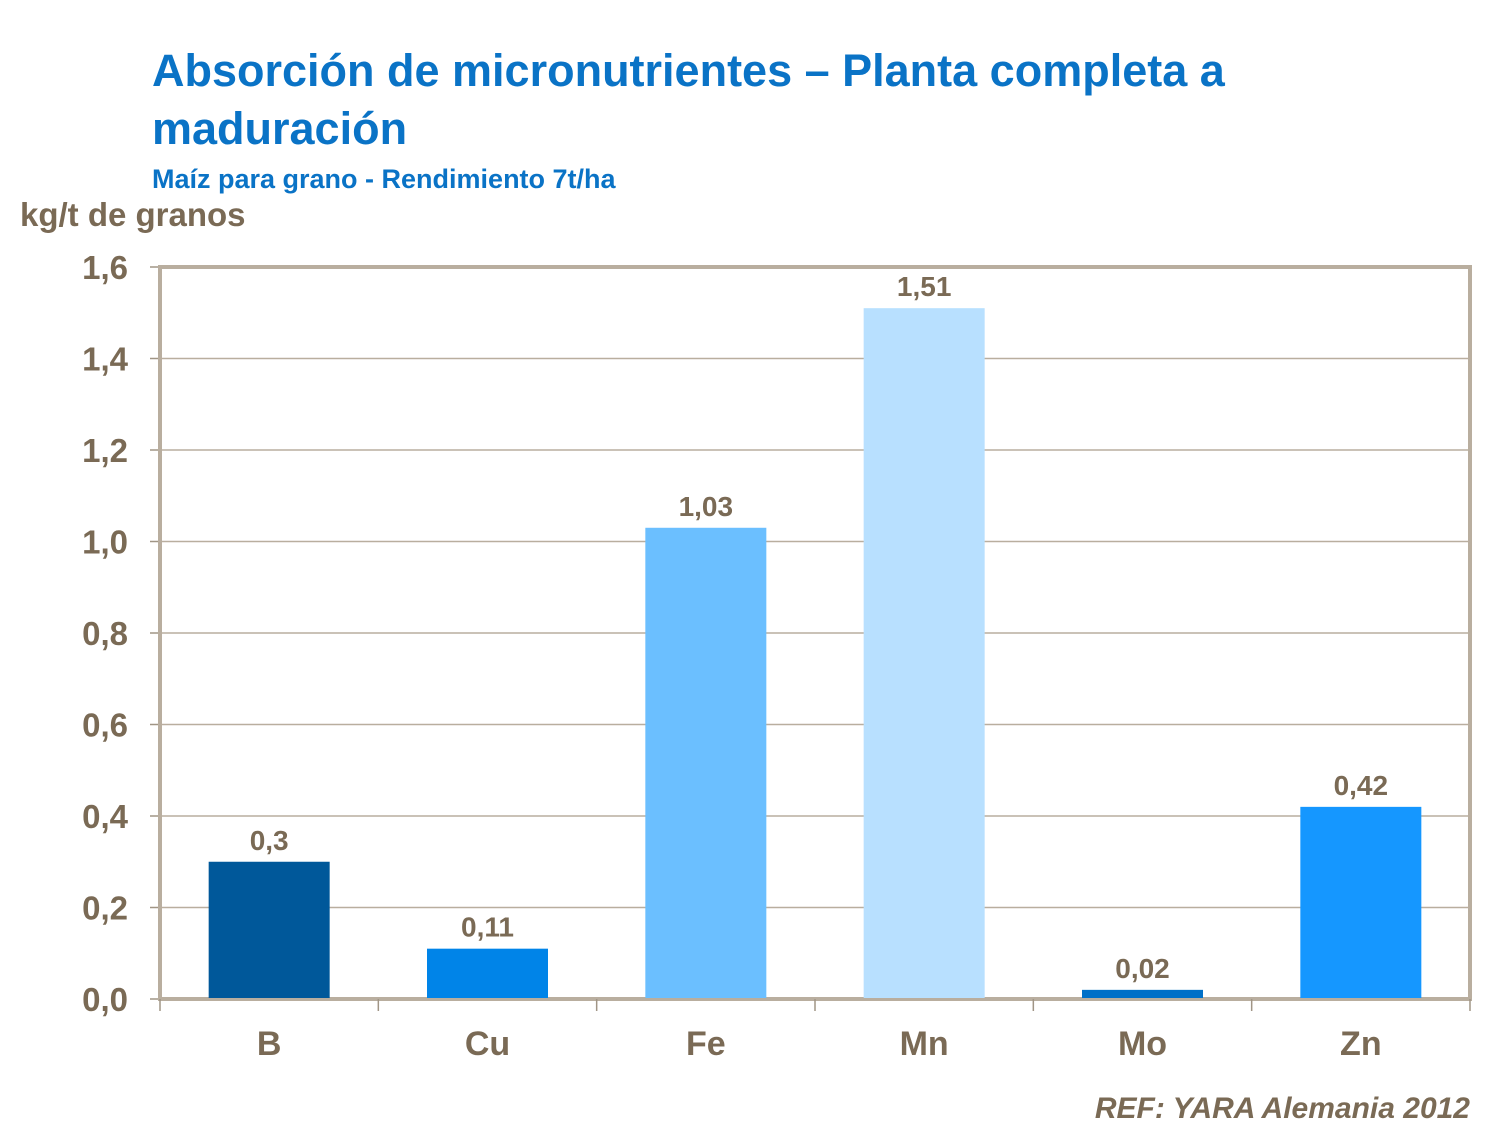 The width and height of the screenshot is (1500, 1126). I want to click on x-tick-label: Mn, so click(924, 1044).